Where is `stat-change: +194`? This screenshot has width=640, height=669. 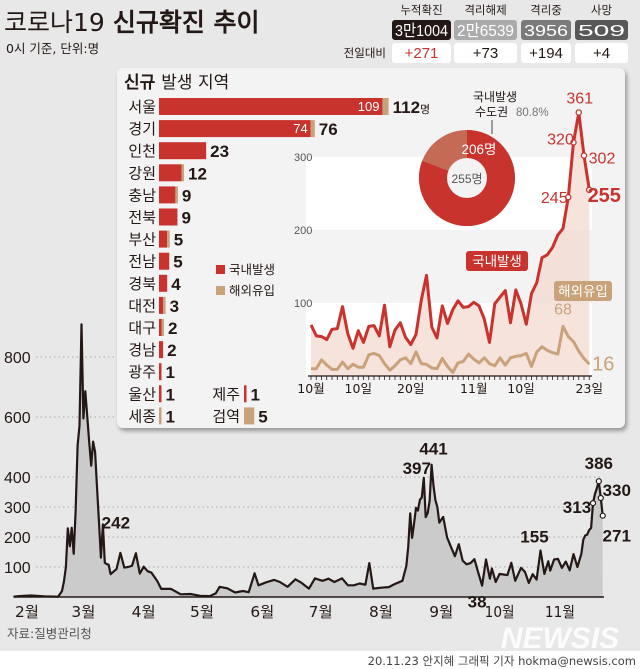
stat-change: +194 is located at coordinates (546, 53).